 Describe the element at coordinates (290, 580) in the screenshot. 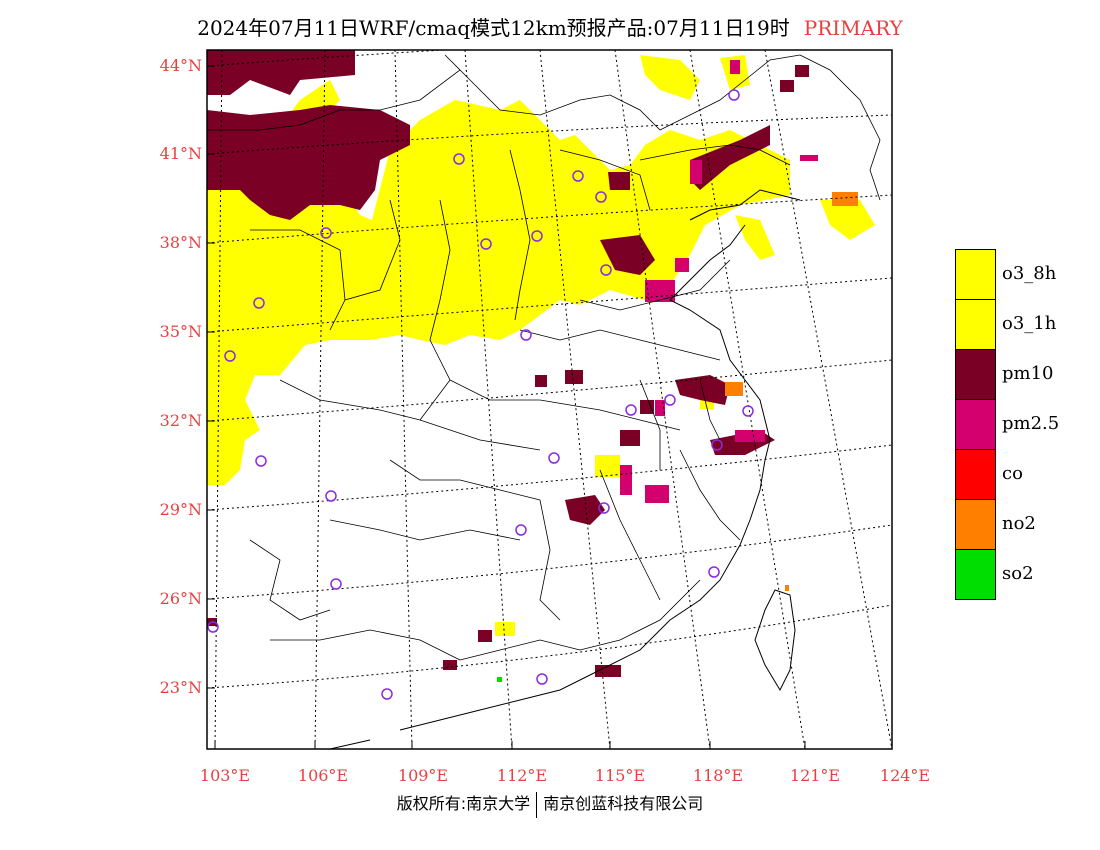

I see `boundary-yunnan` at that location.